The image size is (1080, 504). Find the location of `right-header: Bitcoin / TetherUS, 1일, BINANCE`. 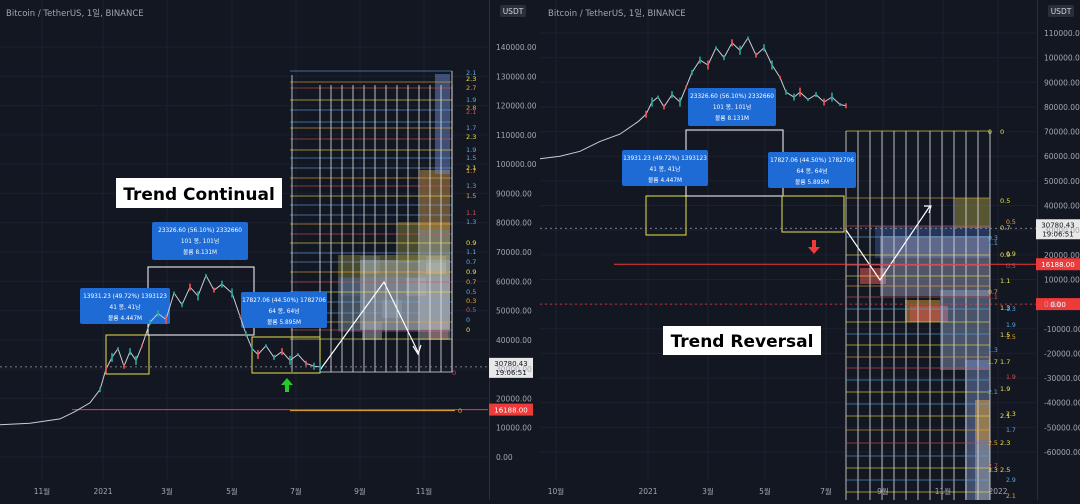

right-header: Bitcoin / TetherUS, 1일, BINANCE is located at coordinates (617, 14).